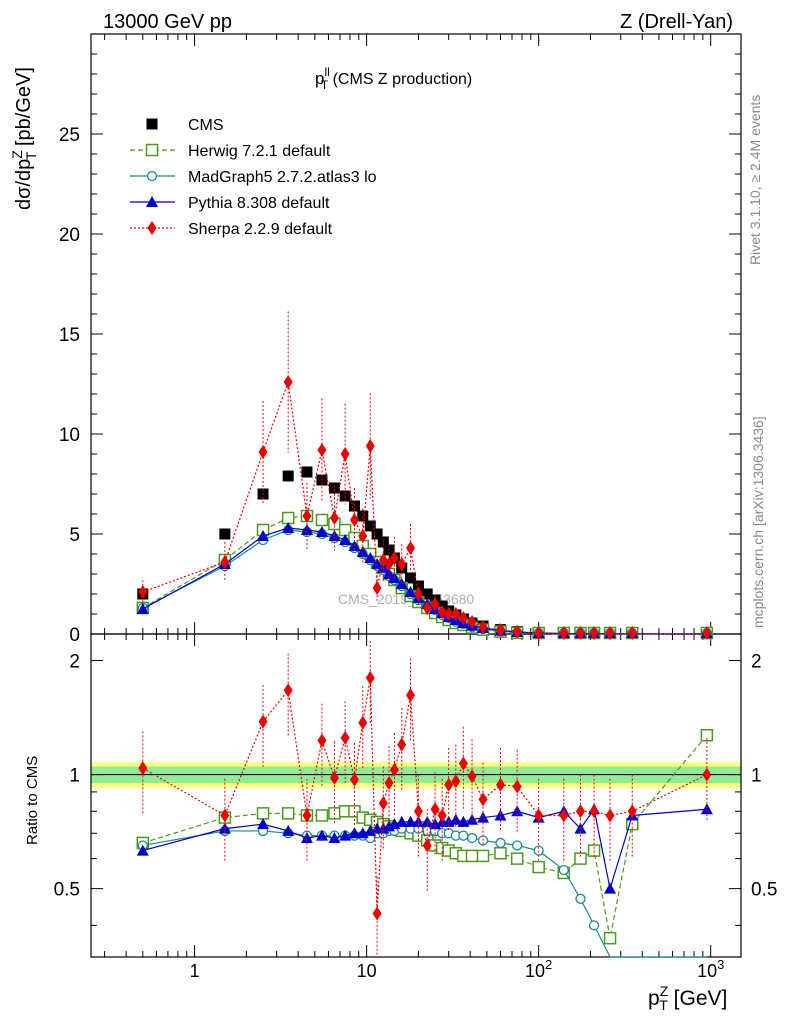 Image resolution: width=786 pixels, height=1024 pixels. Describe the element at coordinates (710, 969) in the screenshot. I see `x-tick-label: 10³` at that location.